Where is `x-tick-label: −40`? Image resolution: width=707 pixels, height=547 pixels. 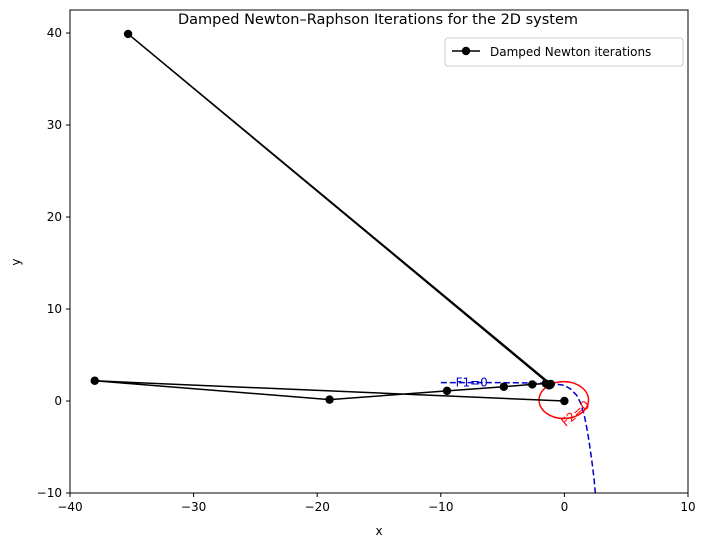
x-tick-label: −40 is located at coordinates (69, 507).